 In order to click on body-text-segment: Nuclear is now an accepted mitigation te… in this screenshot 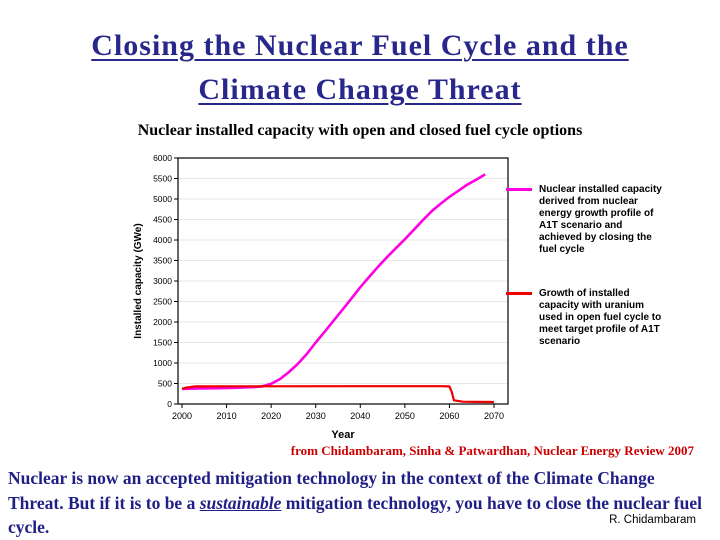, I will do `click(331, 490)`.